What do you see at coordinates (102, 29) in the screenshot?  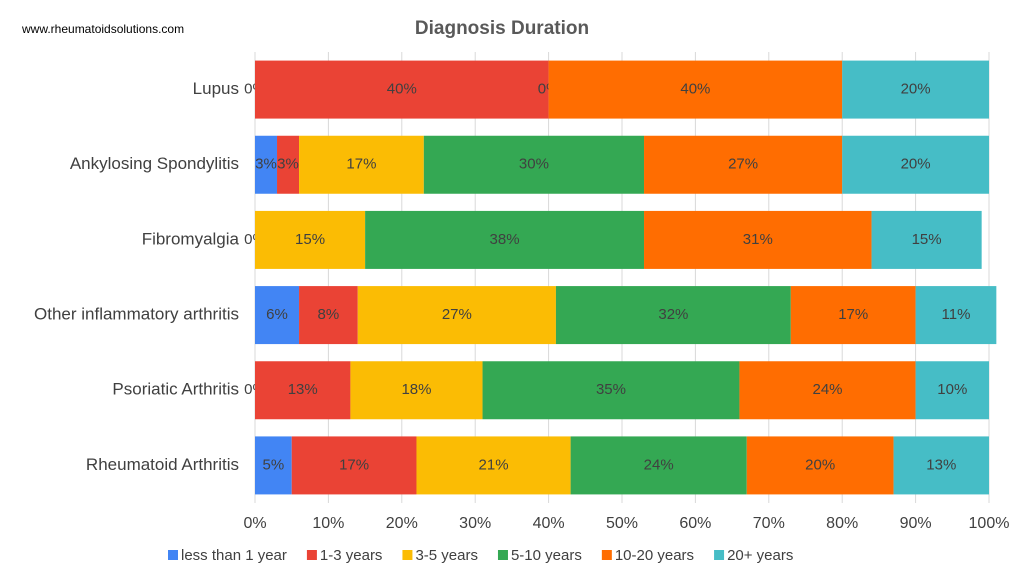 I see `source: www.rheumatoidsolutions.com` at bounding box center [102, 29].